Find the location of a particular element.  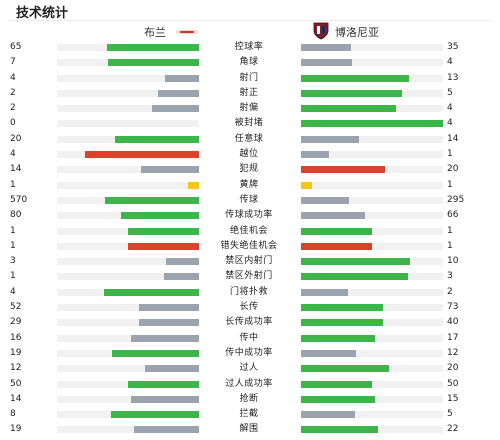

away-team-logo-icon is located at coordinates (321, 31).